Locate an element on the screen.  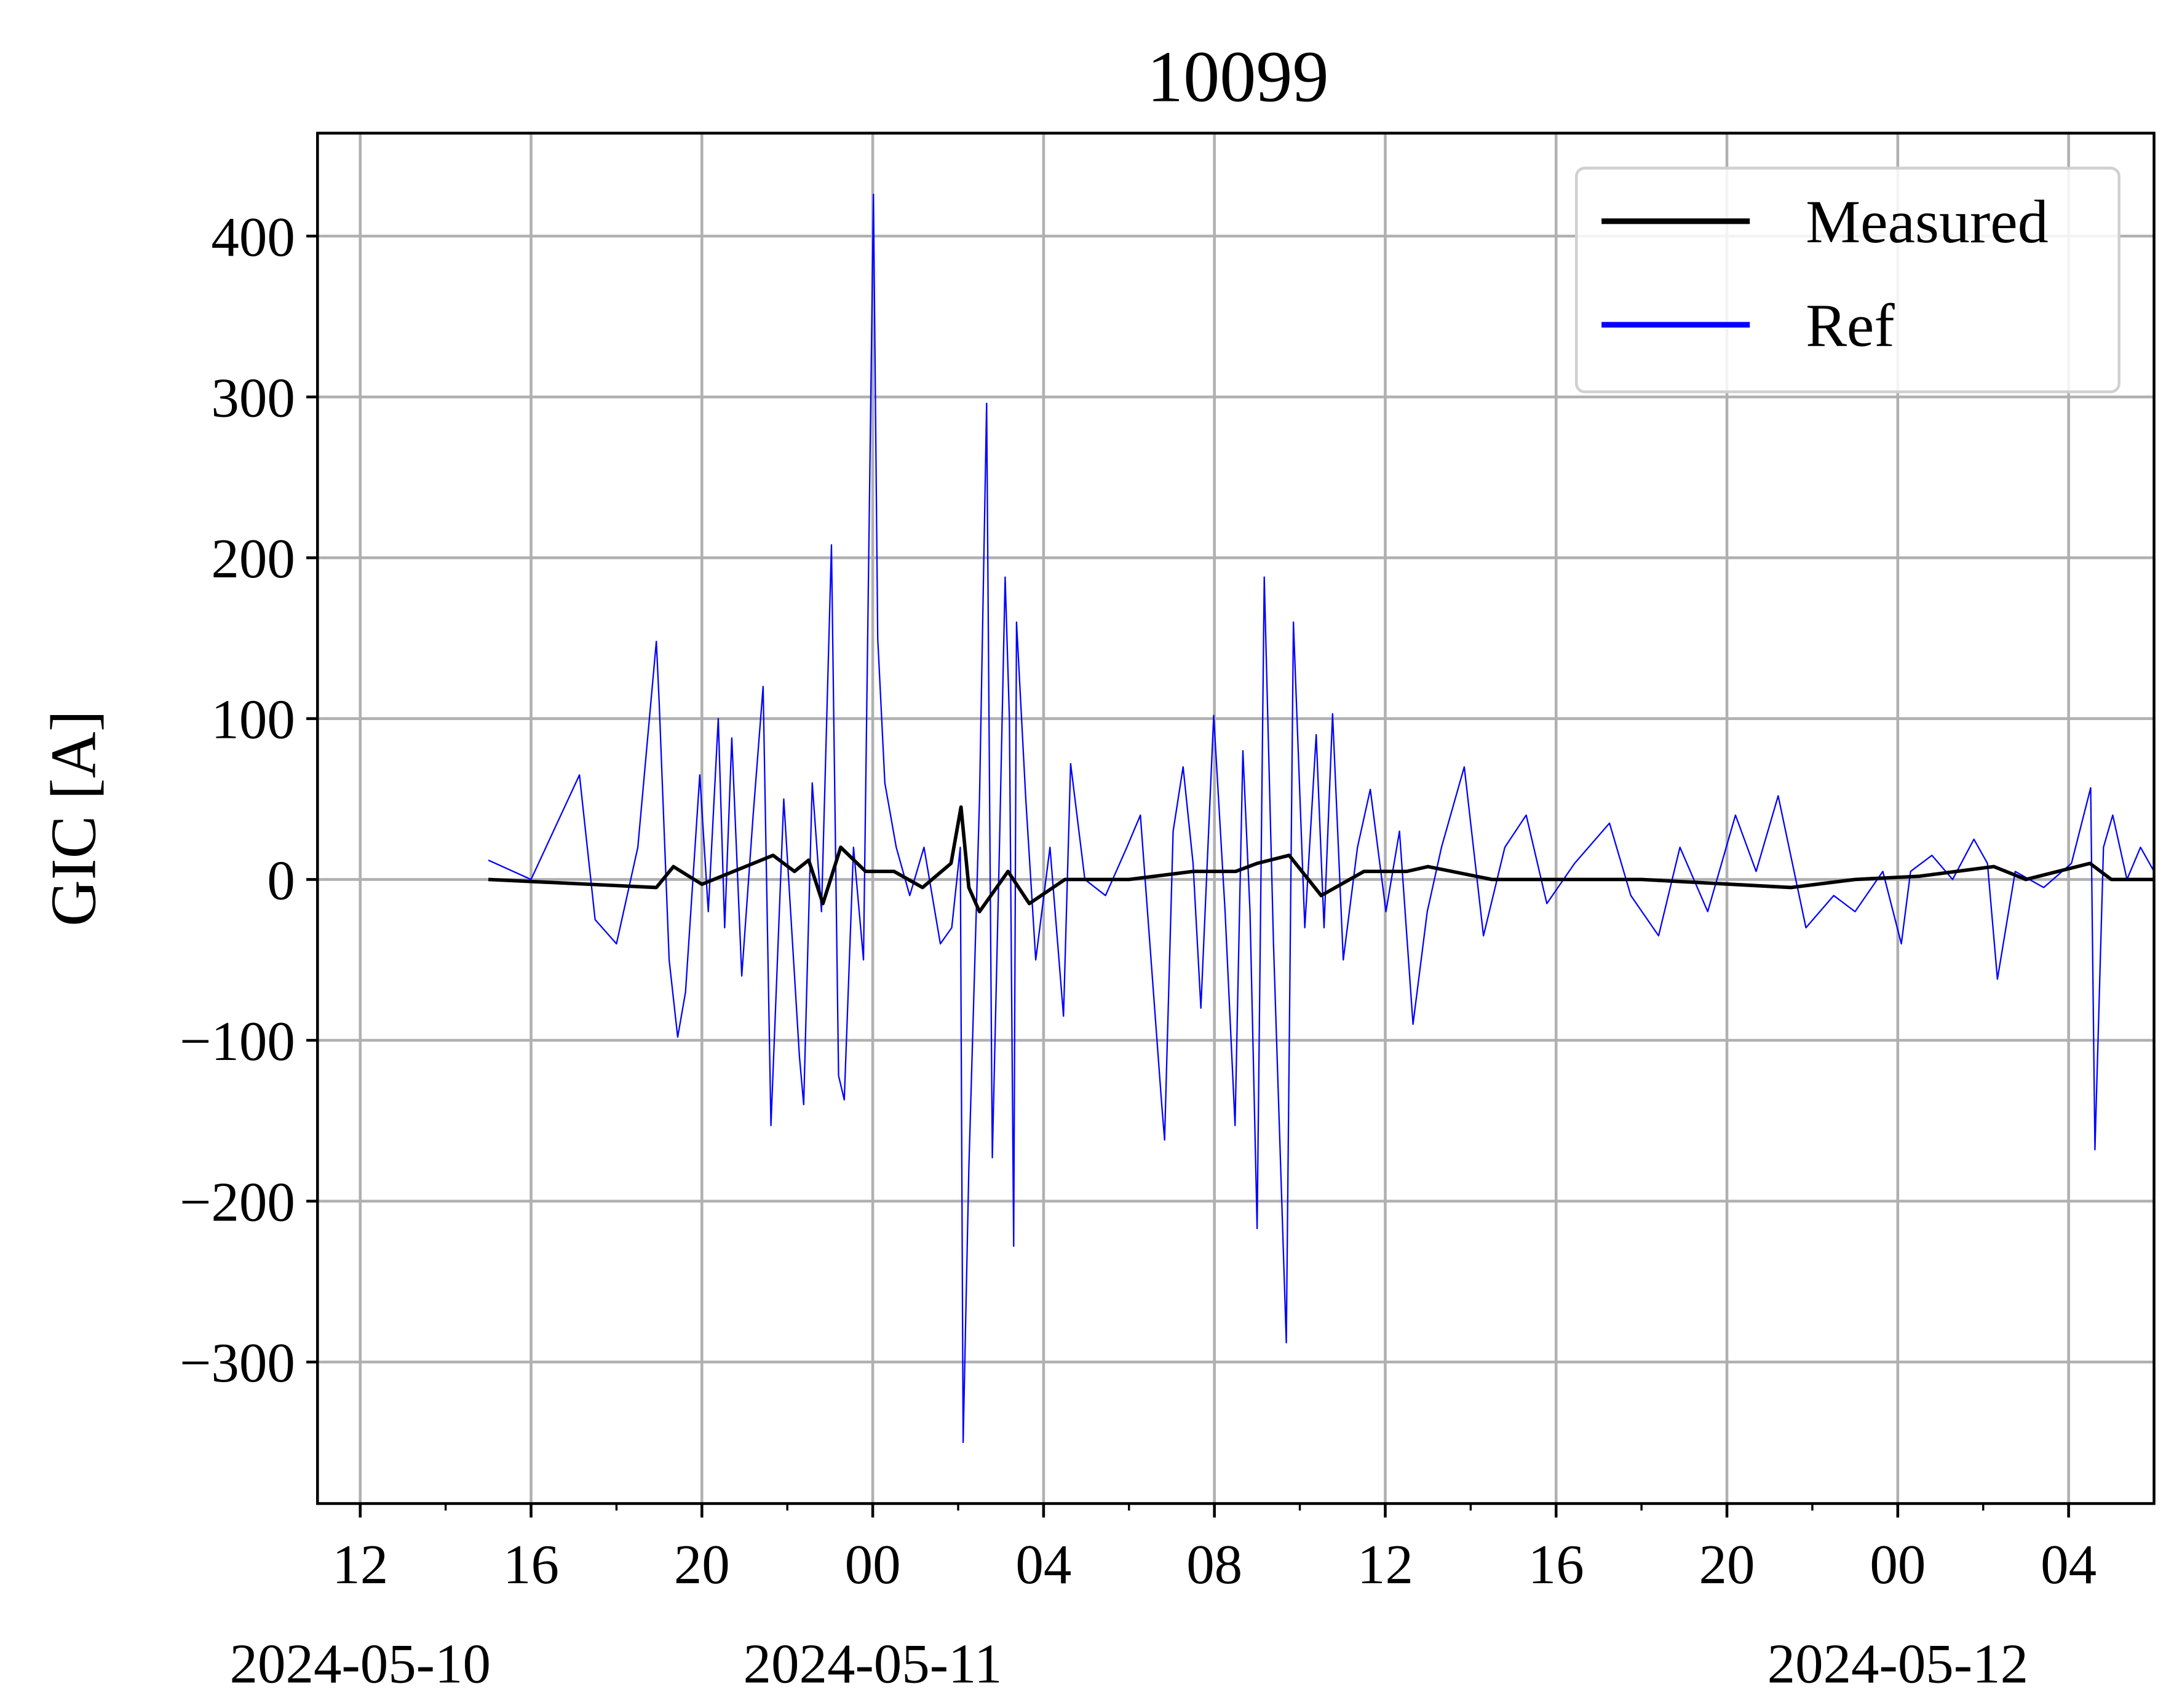
y-tick-label: 300 is located at coordinates (253, 397).